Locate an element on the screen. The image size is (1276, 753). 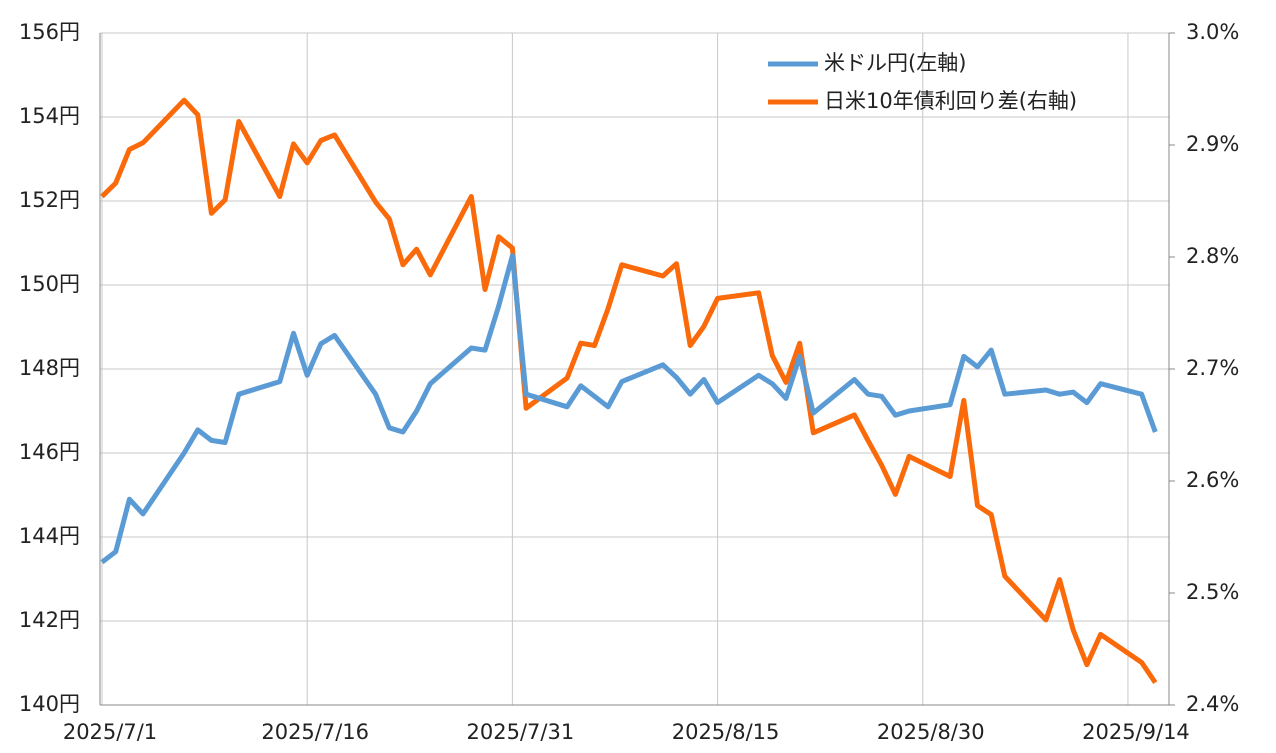
y-tick-label: 150円 is located at coordinates (49, 284).